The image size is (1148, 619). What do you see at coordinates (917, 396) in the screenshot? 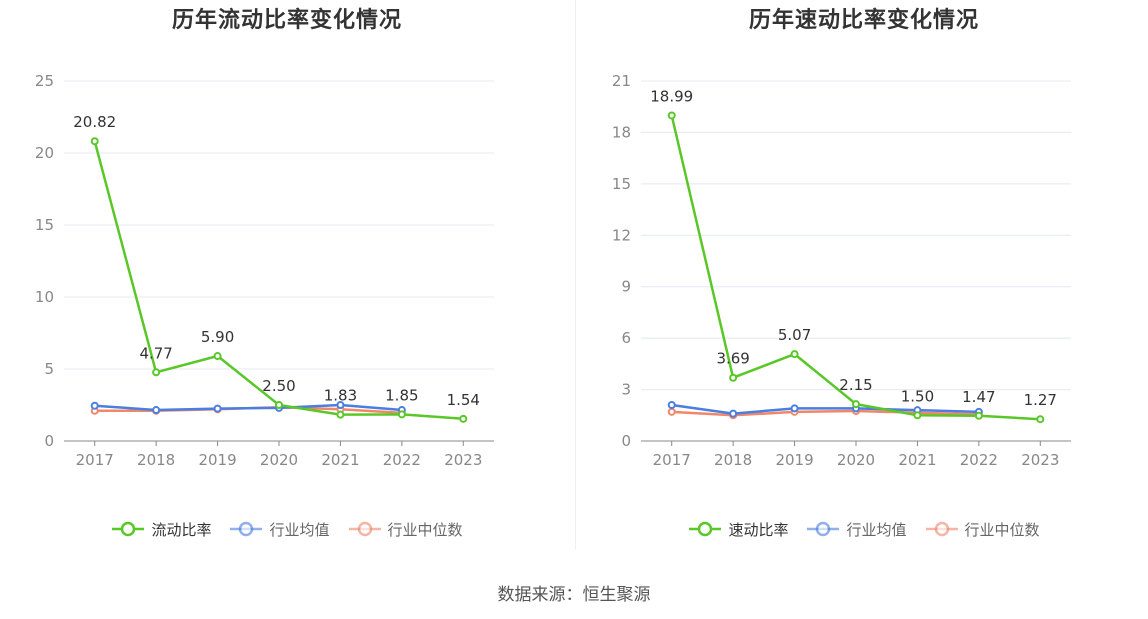
I see `data-label: 1.50` at bounding box center [917, 396].